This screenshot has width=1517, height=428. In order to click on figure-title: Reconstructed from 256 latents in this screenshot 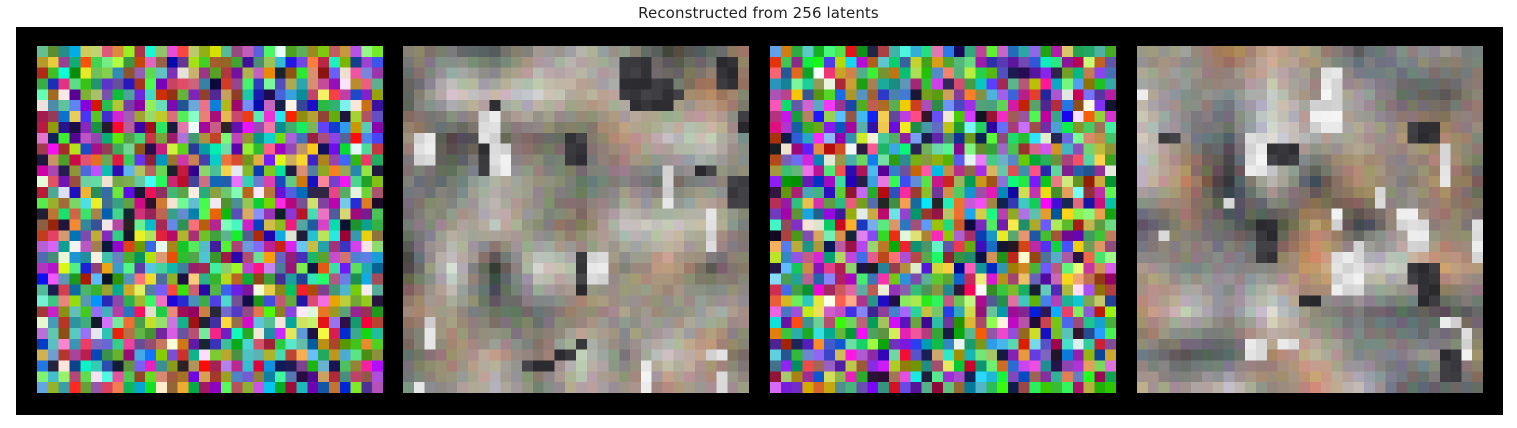, I will do `click(758, 13)`.